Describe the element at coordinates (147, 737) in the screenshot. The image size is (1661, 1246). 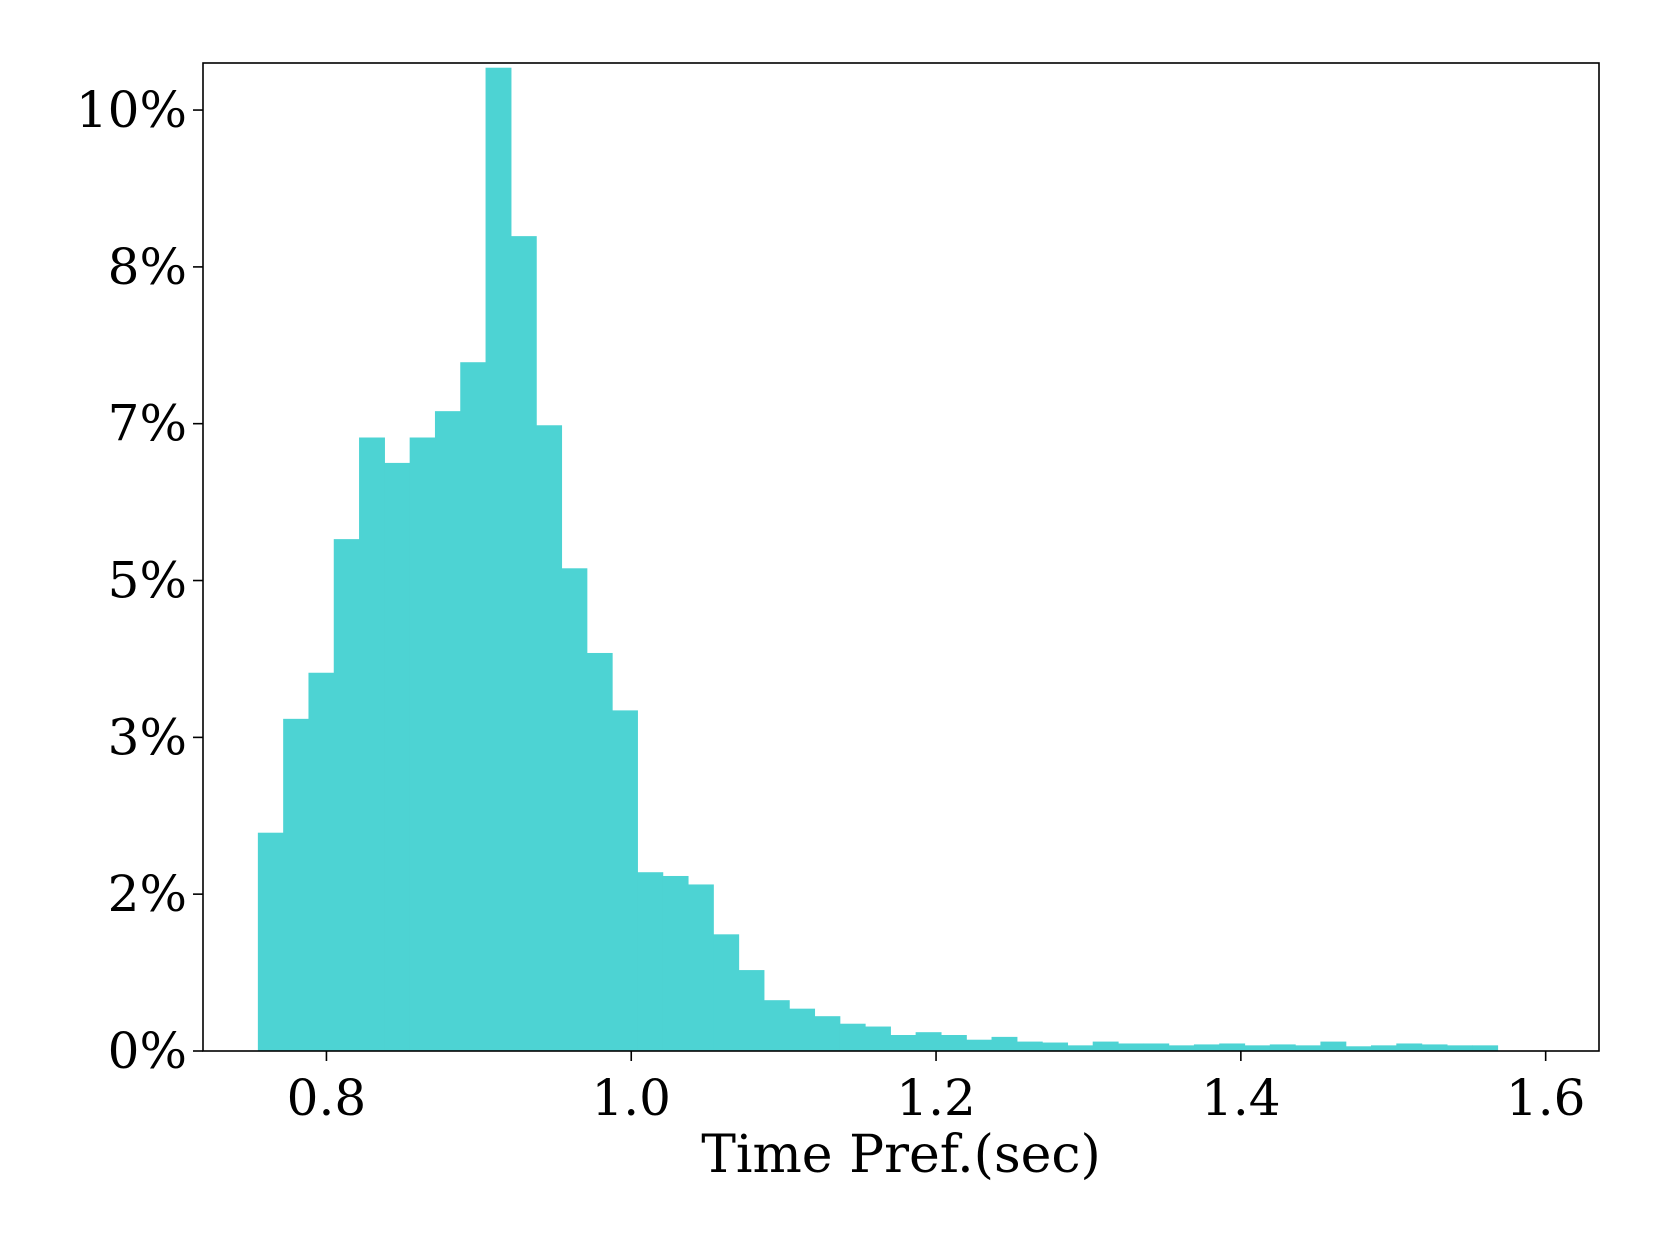
I see `y-tick-label: 3%` at that location.